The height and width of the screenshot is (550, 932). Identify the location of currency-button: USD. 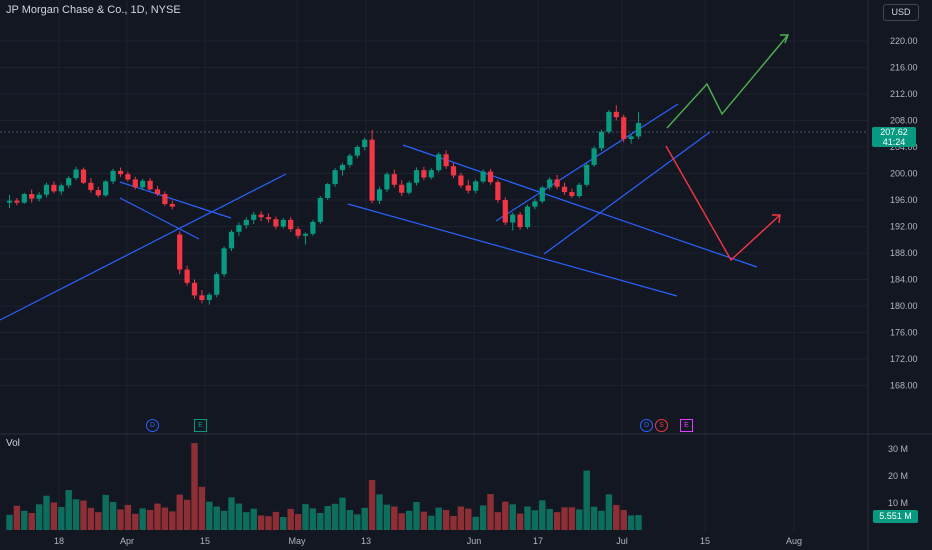
(901, 12).